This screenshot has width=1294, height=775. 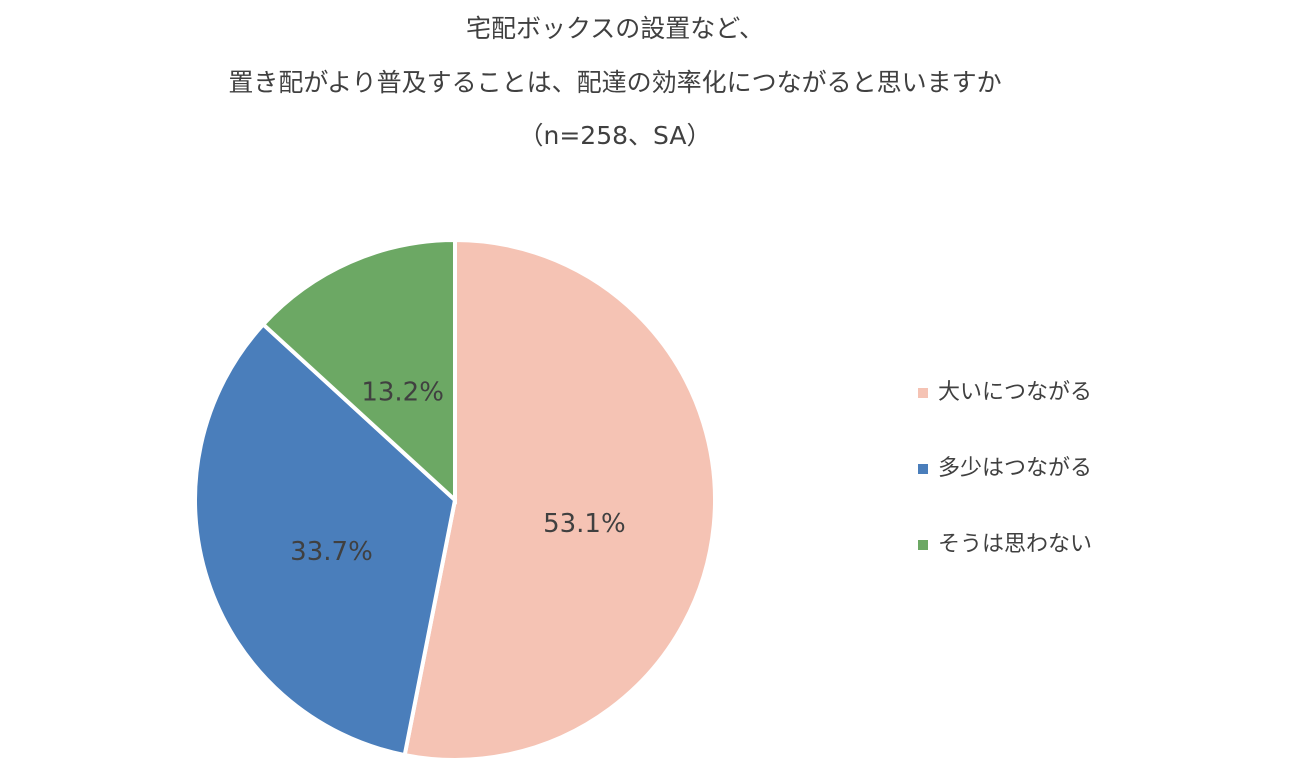 What do you see at coordinates (331, 552) in the screenshot?
I see `data-label: 33.7%` at bounding box center [331, 552].